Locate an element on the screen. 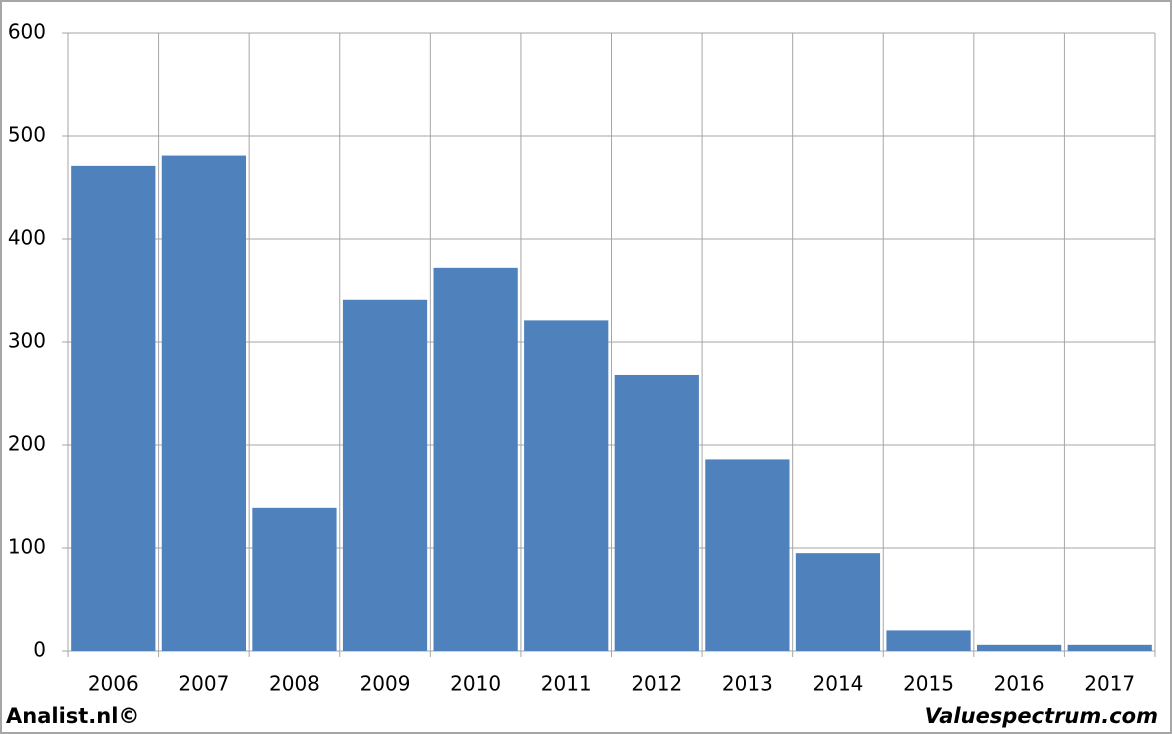 Image resolution: width=1172 pixels, height=734 pixels. x-tick-label: 2011 is located at coordinates (566, 684).